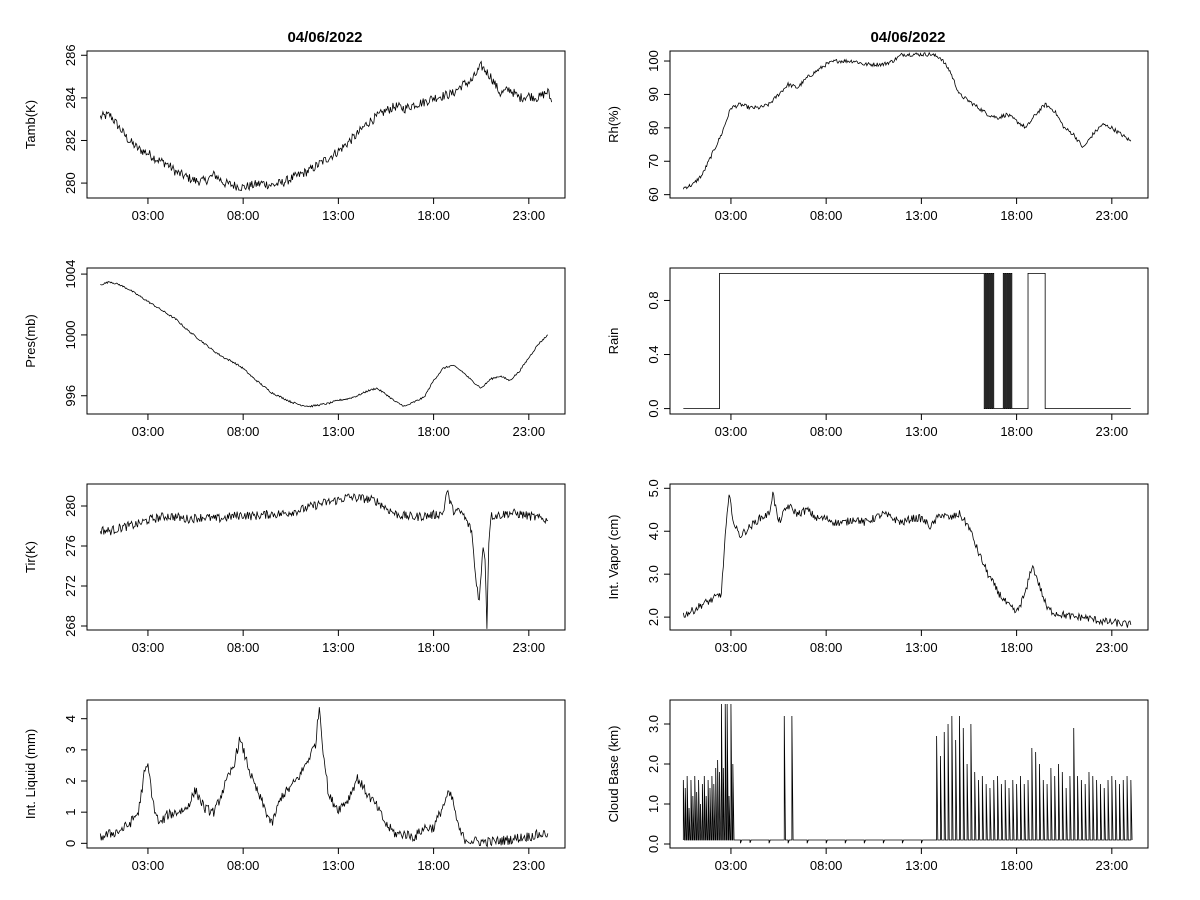  What do you see at coordinates (70, 274) in the screenshot?
I see `y-tick-label: 1004` at bounding box center [70, 274].